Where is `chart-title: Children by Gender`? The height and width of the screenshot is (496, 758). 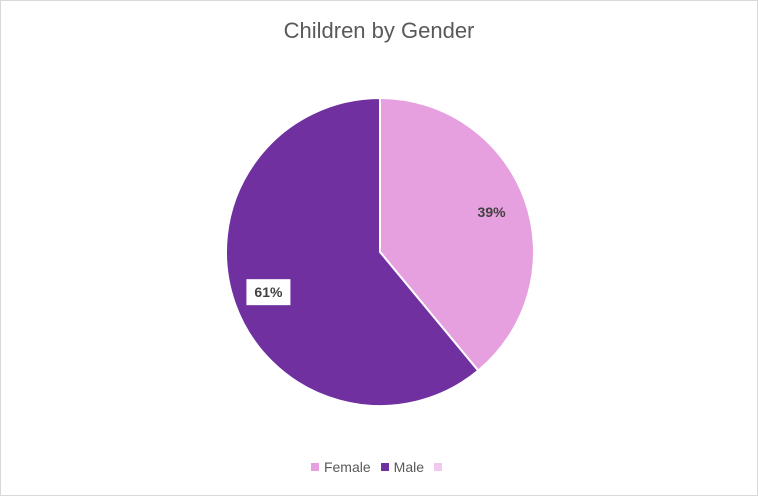 chart-title: Children by Gender is located at coordinates (379, 30).